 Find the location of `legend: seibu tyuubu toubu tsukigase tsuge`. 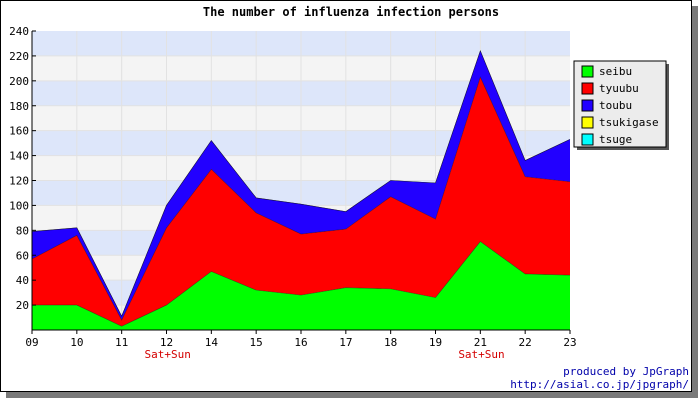

legend: seibu tyuubu toubu tsukigase tsuge is located at coordinates (621, 105).